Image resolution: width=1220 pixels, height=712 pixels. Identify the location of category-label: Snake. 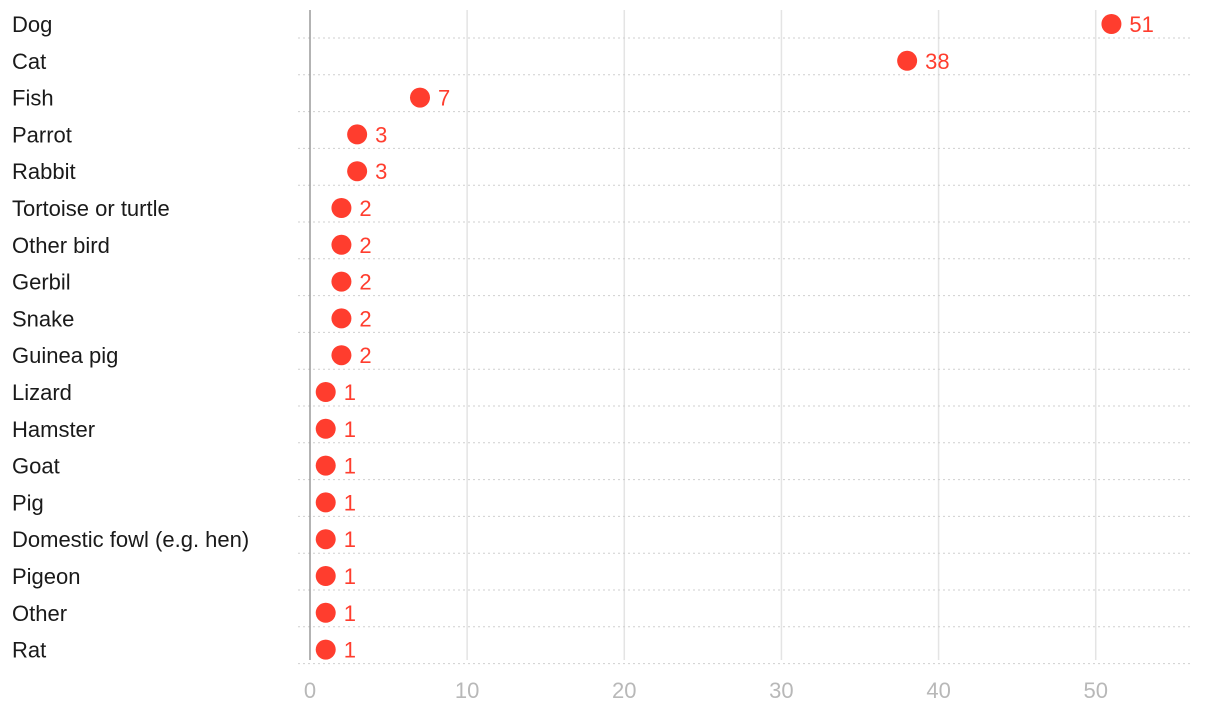
(43, 318).